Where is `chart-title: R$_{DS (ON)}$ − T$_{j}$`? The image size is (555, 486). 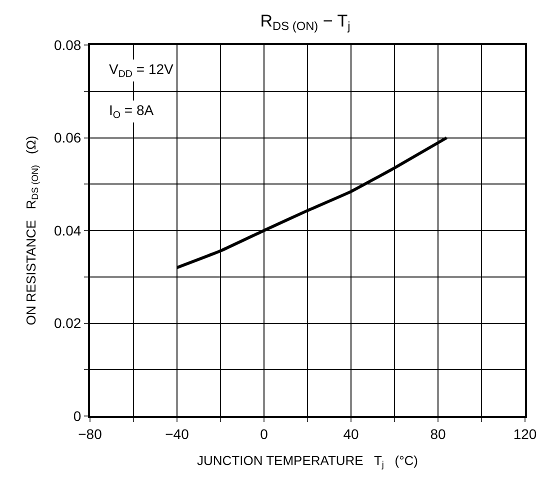
chart-title: R$_{DS (ON)}$ − T$_{j}$ is located at coordinates (305, 22).